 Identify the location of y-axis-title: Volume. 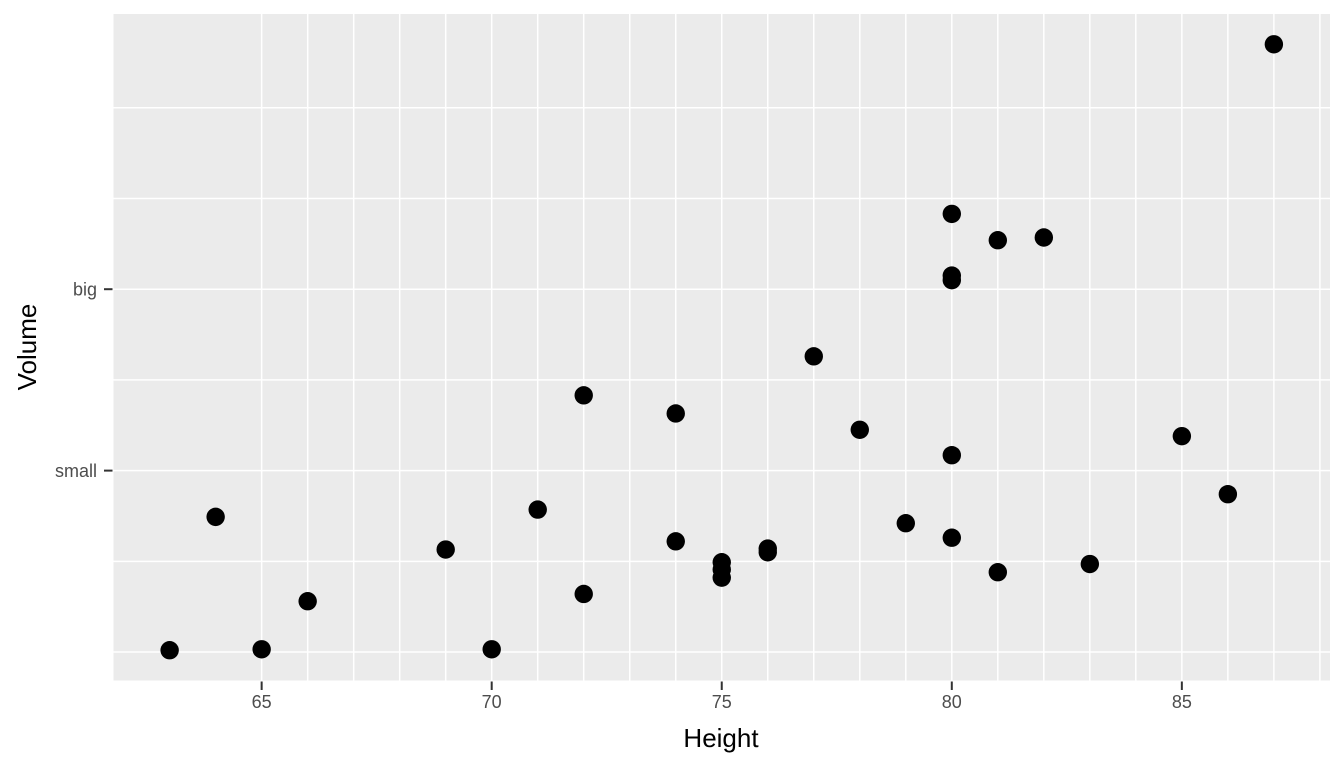
(27, 347).